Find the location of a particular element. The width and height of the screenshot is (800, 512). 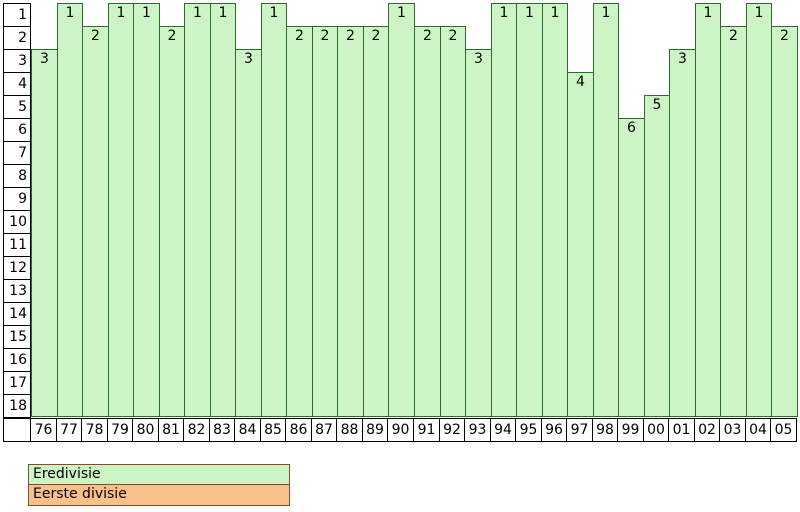

x-axis-tick-01: 01 is located at coordinates (681, 430).